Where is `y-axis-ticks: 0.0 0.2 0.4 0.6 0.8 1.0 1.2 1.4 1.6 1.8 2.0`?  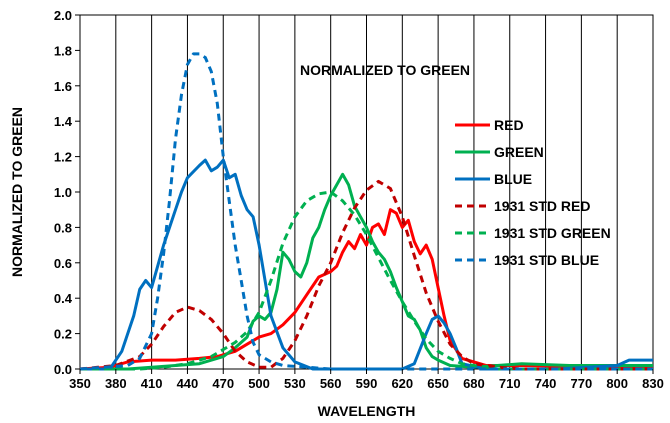
y-axis-ticks: 0.0 0.2 0.4 0.6 0.8 1.0 1.2 1.4 1.6 1.8 2.0 is located at coordinates (67, 192).